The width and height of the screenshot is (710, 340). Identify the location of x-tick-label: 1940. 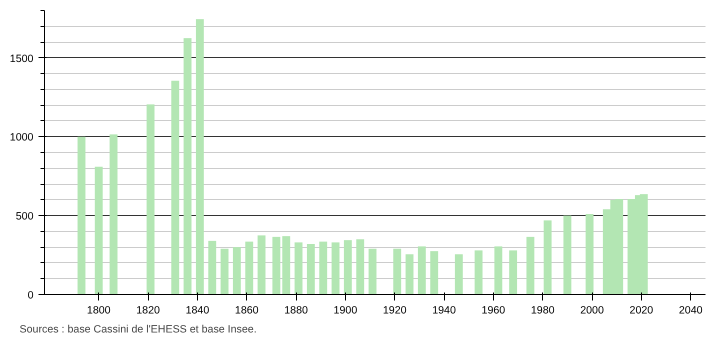
(444, 310).